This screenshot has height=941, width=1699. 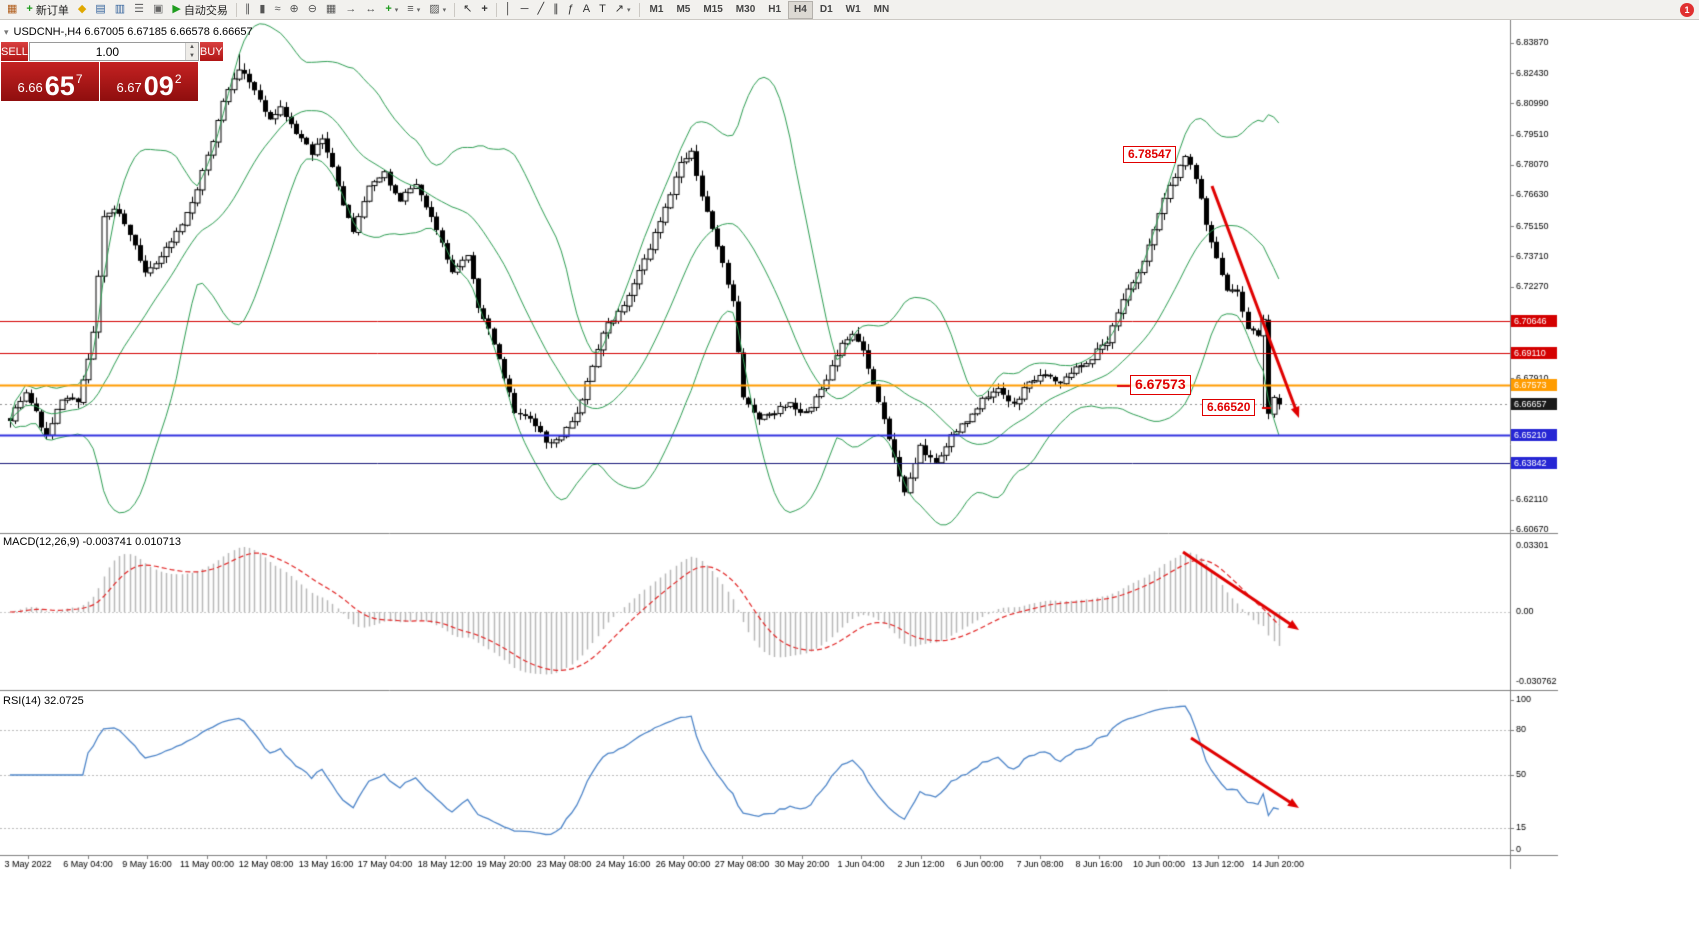 What do you see at coordinates (6, 31) in the screenshot?
I see `one-click-toggle-icon: ▾` at bounding box center [6, 31].